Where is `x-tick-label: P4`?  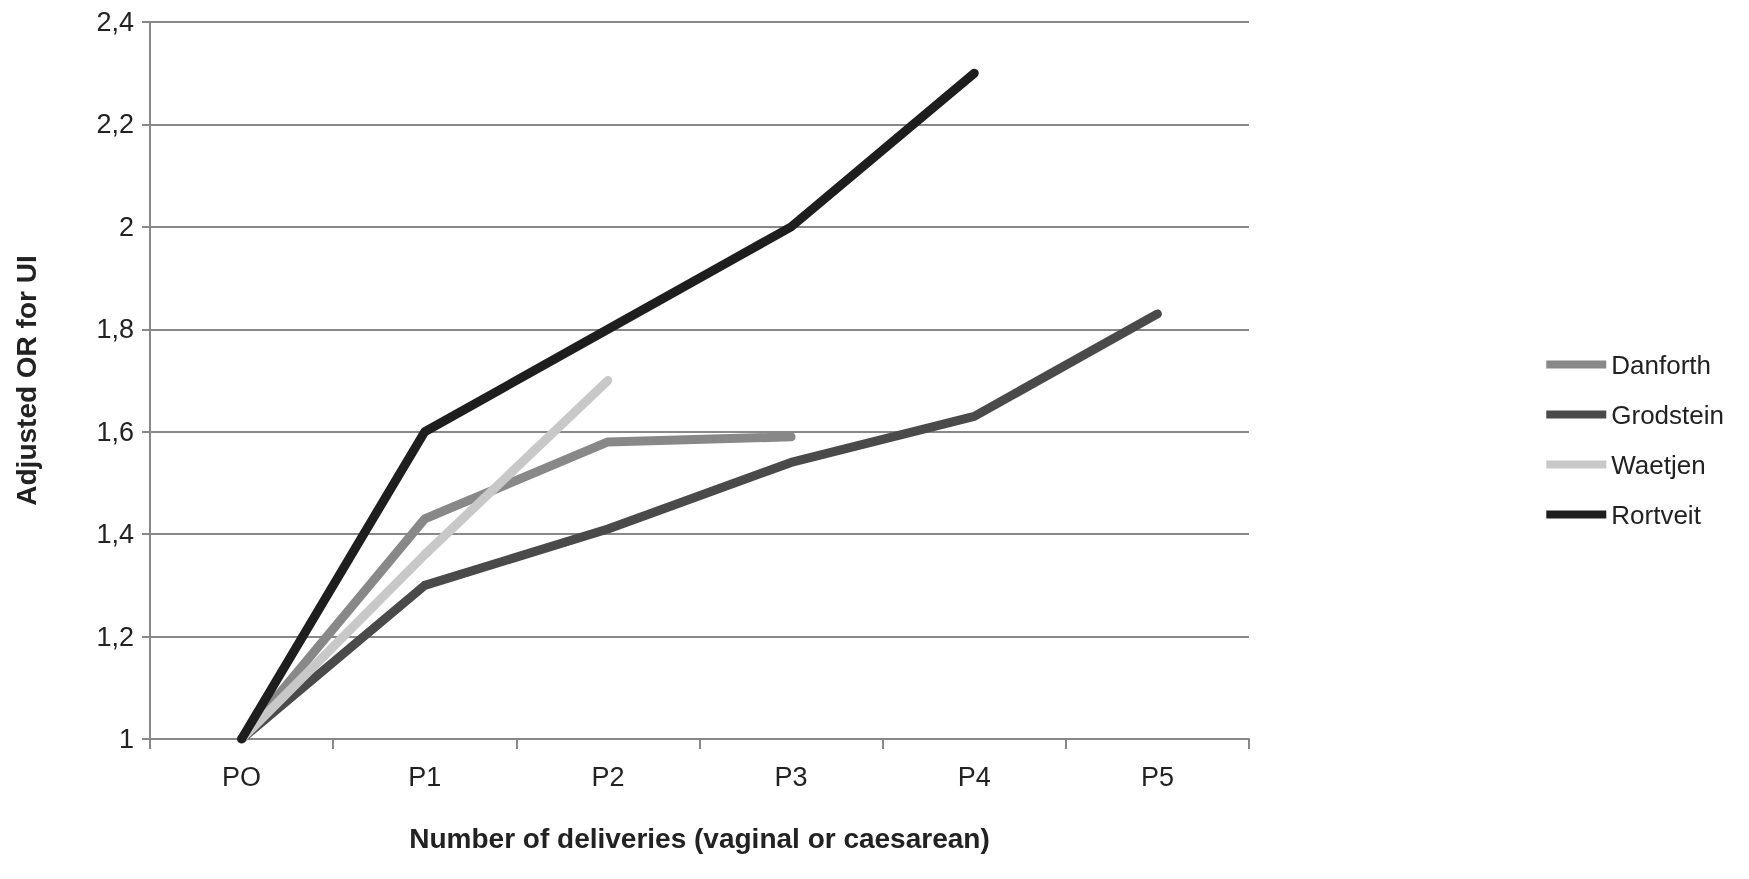 x-tick-label: P4 is located at coordinates (974, 776).